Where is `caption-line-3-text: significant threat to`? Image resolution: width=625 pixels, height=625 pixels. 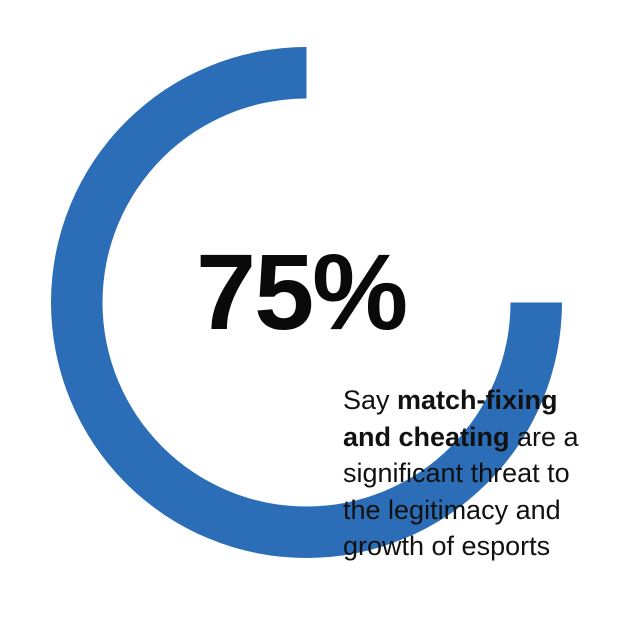
caption-line-3-text: significant threat to is located at coordinates (456, 473).